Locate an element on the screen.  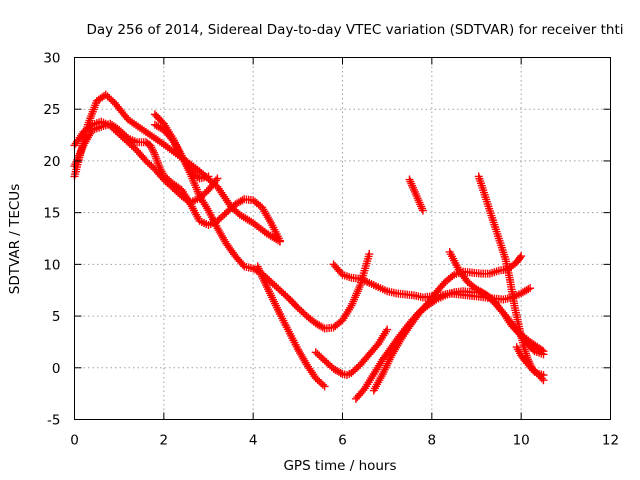
y-tick-label: 10 is located at coordinates (51, 265).